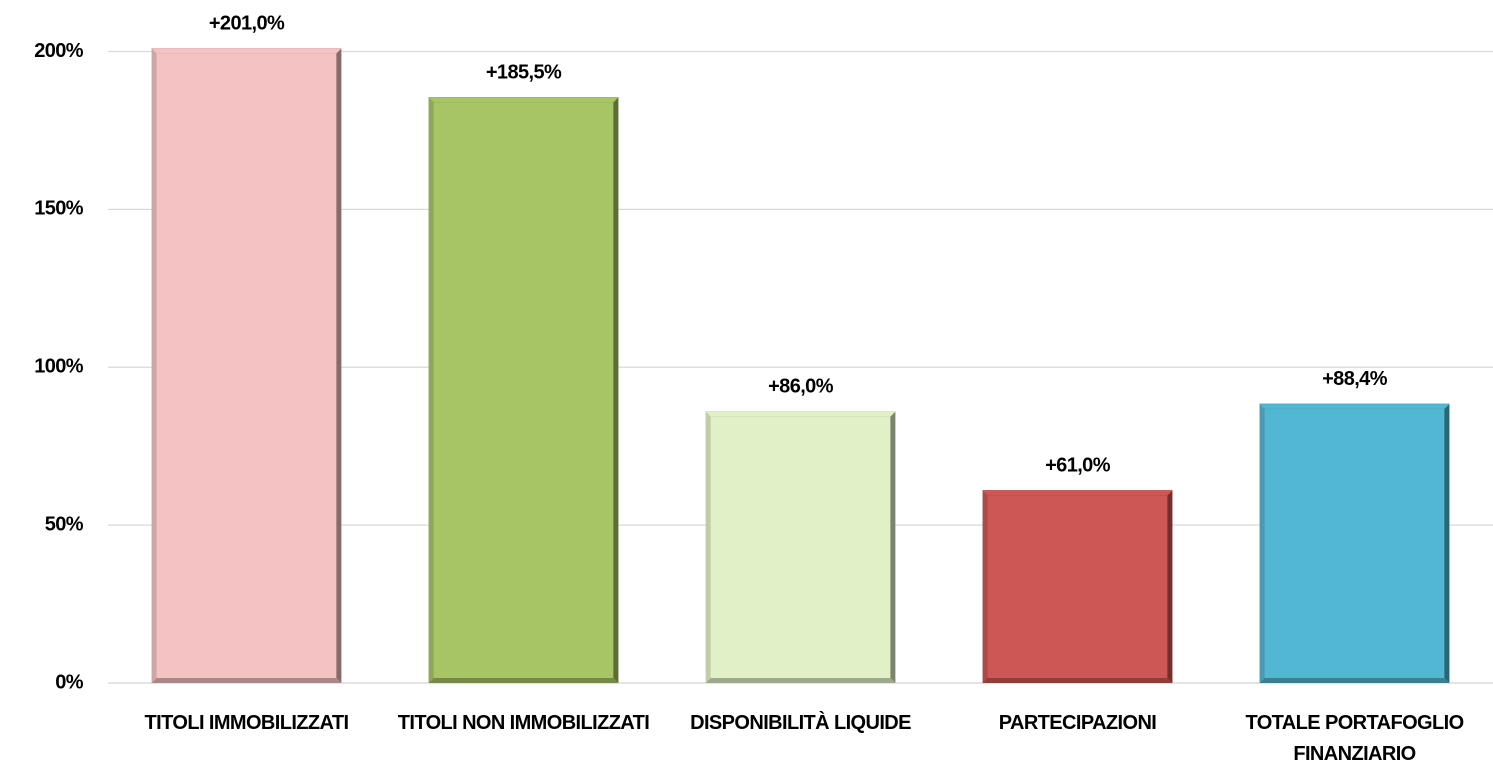 The image size is (1493, 780). What do you see at coordinates (801, 387) in the screenshot?
I see `value-label: +86,0%` at bounding box center [801, 387].